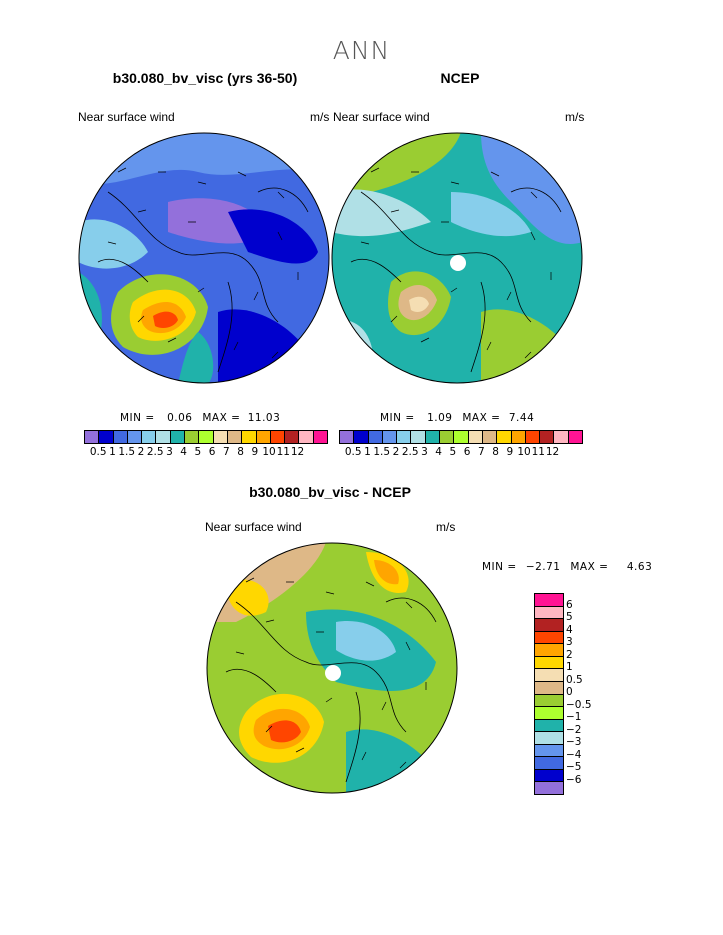 The image size is (723, 935). I want to click on colorbar-panel-1-tick-label: 1, so click(112, 452).